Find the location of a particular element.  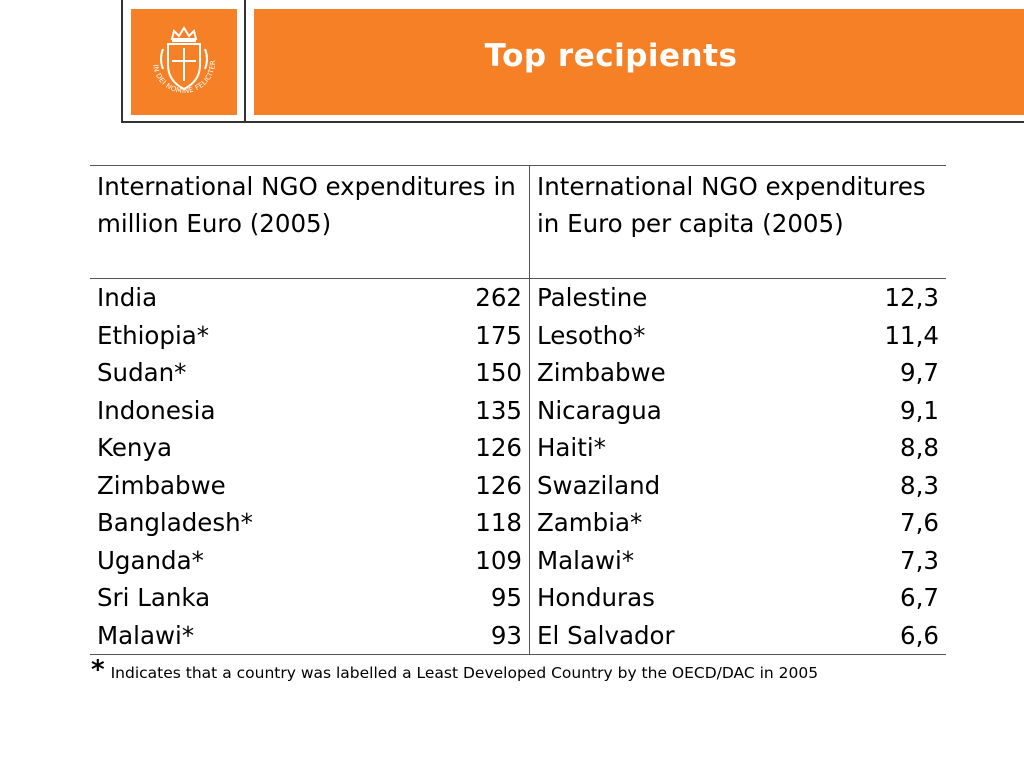

left-country: Bangladesh* is located at coordinates (175, 522).